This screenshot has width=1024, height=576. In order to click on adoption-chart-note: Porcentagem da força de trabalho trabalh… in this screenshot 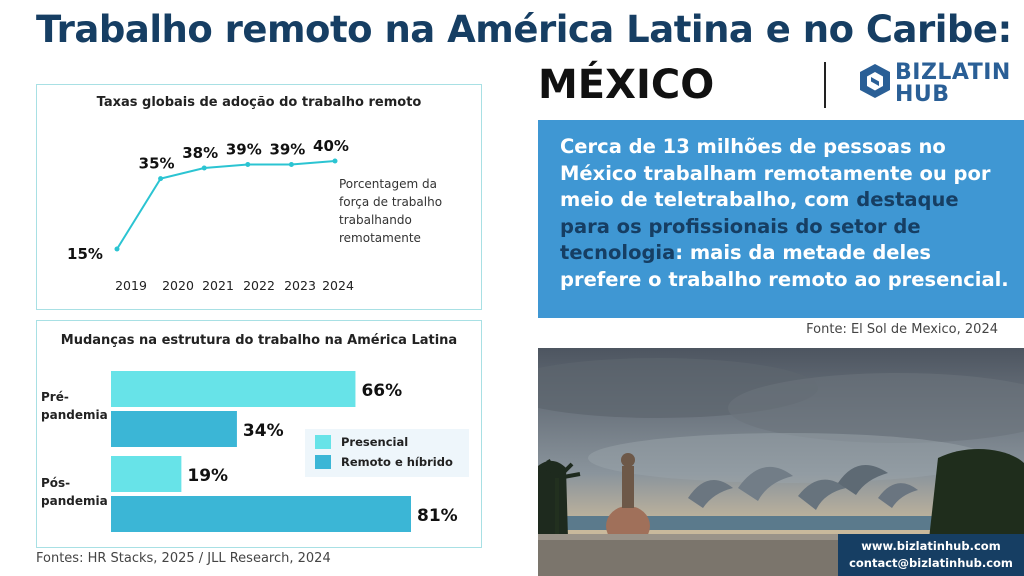, I will do `click(391, 211)`.